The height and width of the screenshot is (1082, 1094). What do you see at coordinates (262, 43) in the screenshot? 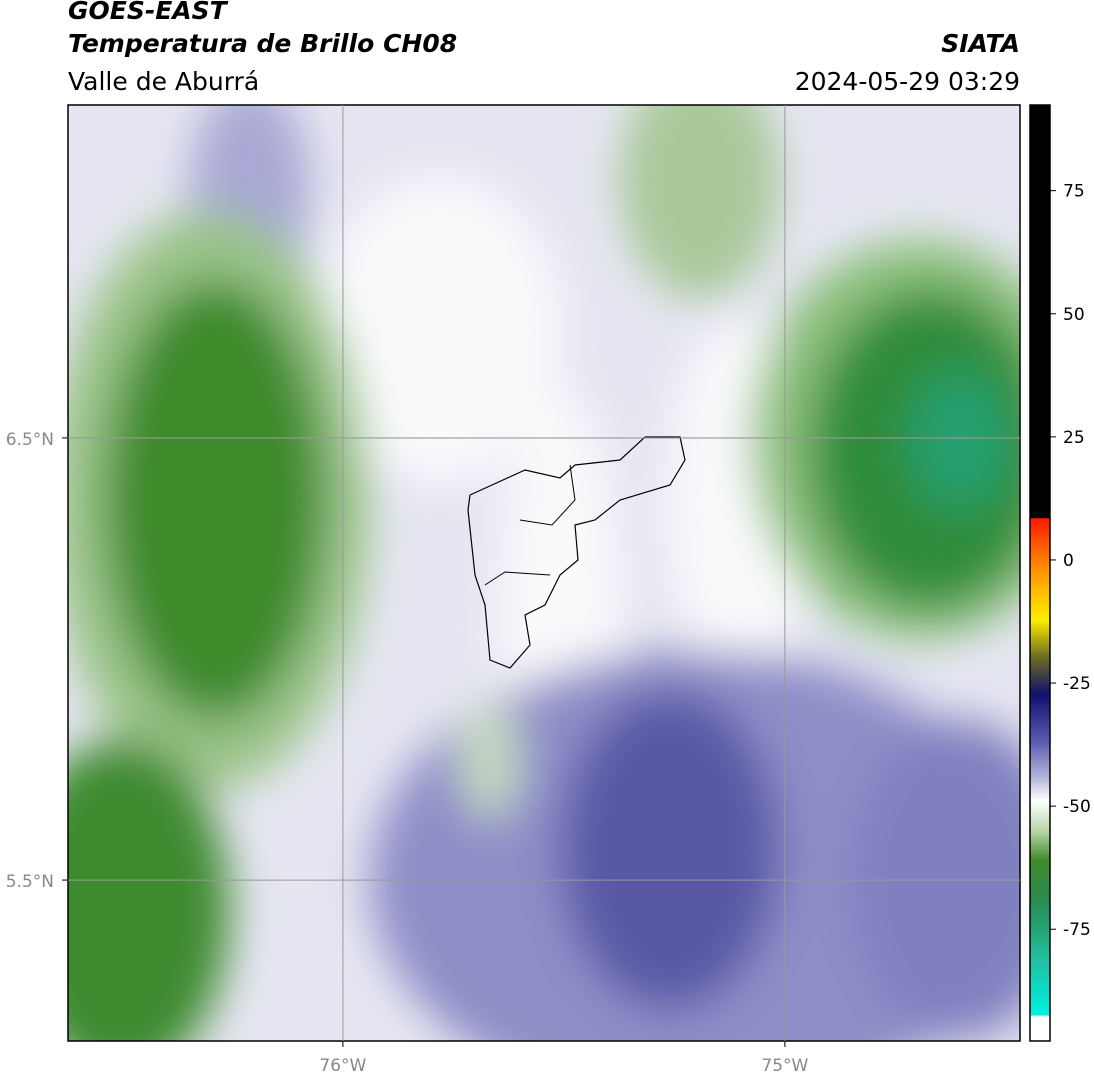
I see `subtitle: Temperatura de Brillo CH08` at bounding box center [262, 43].